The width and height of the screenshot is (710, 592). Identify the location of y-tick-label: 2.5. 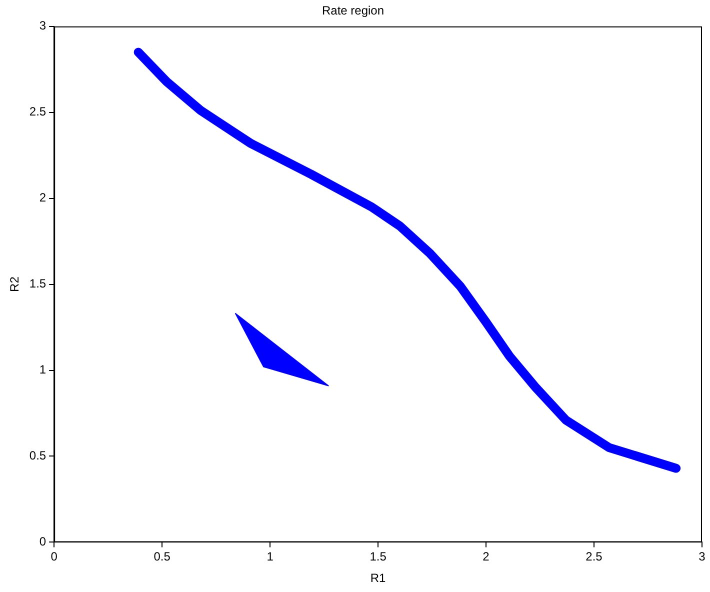
(37, 111).